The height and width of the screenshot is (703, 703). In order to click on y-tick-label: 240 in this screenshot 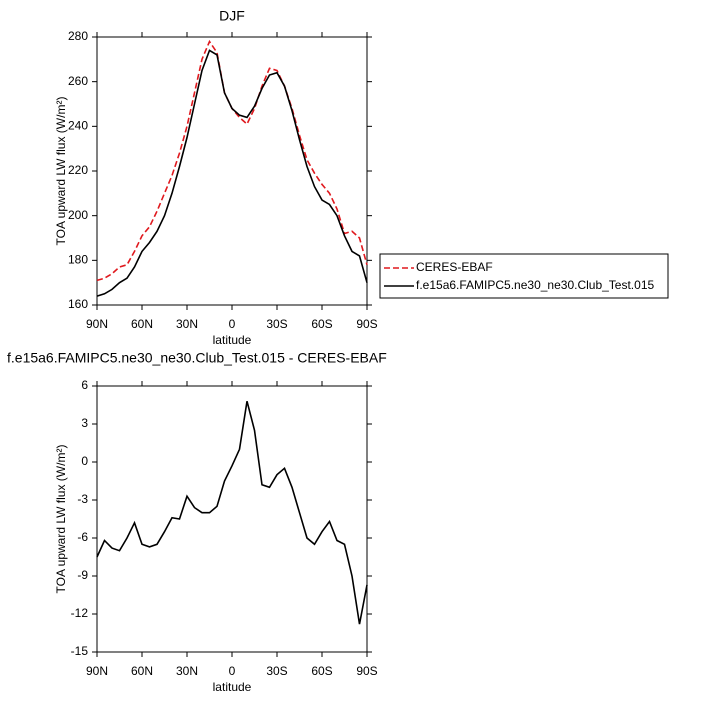, I will do `click(78, 126)`.